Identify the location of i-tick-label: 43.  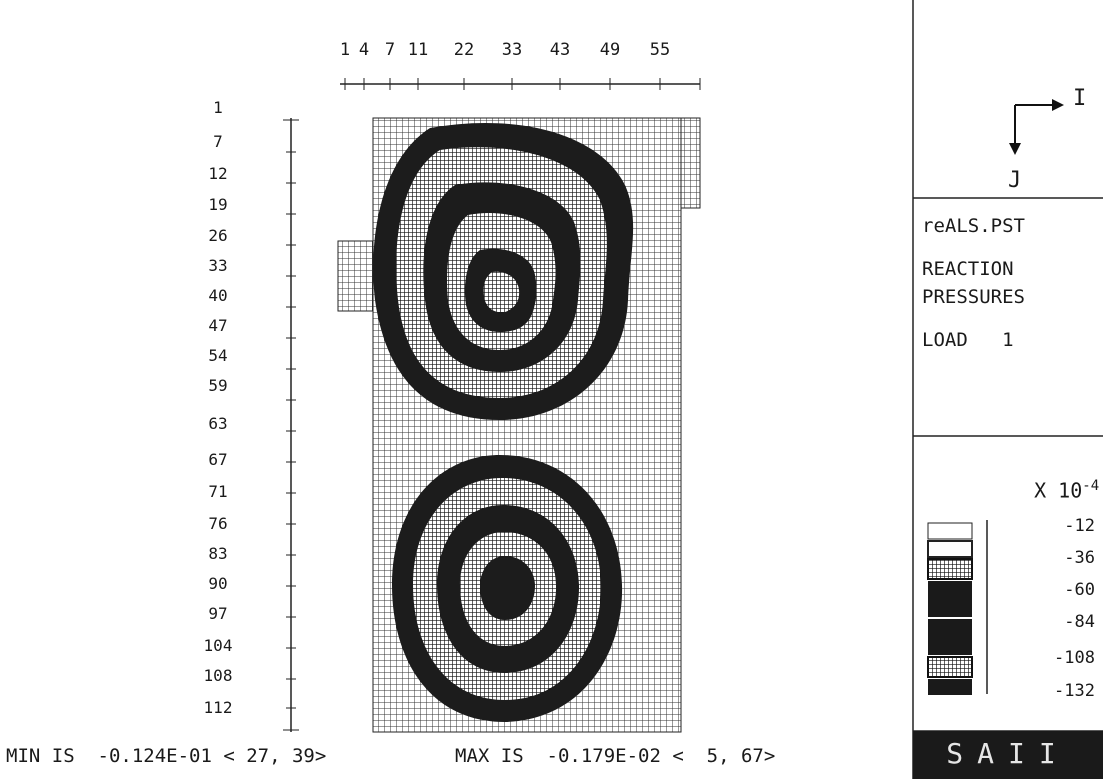
(560, 50).